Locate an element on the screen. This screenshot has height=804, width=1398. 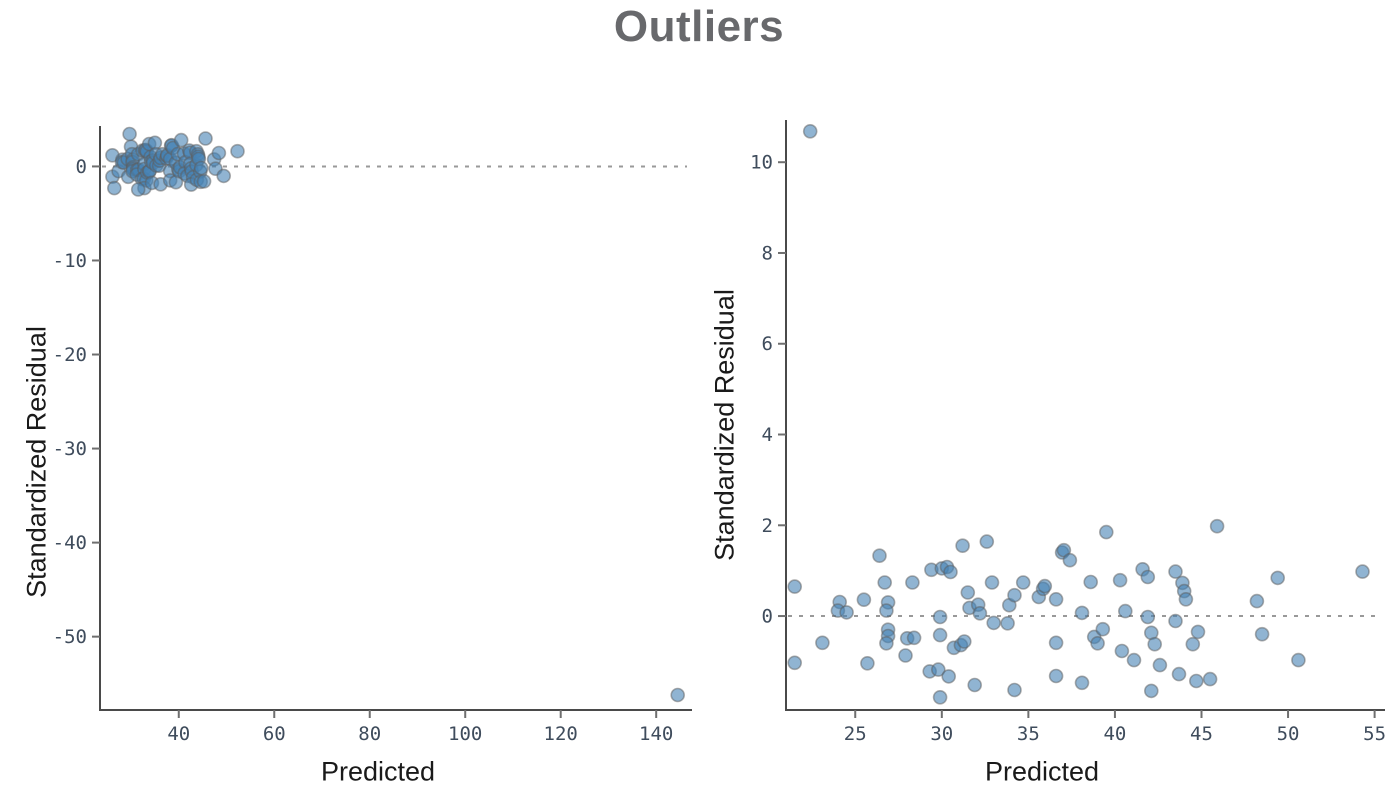
x-tick-label: 80 is located at coordinates (369, 734).